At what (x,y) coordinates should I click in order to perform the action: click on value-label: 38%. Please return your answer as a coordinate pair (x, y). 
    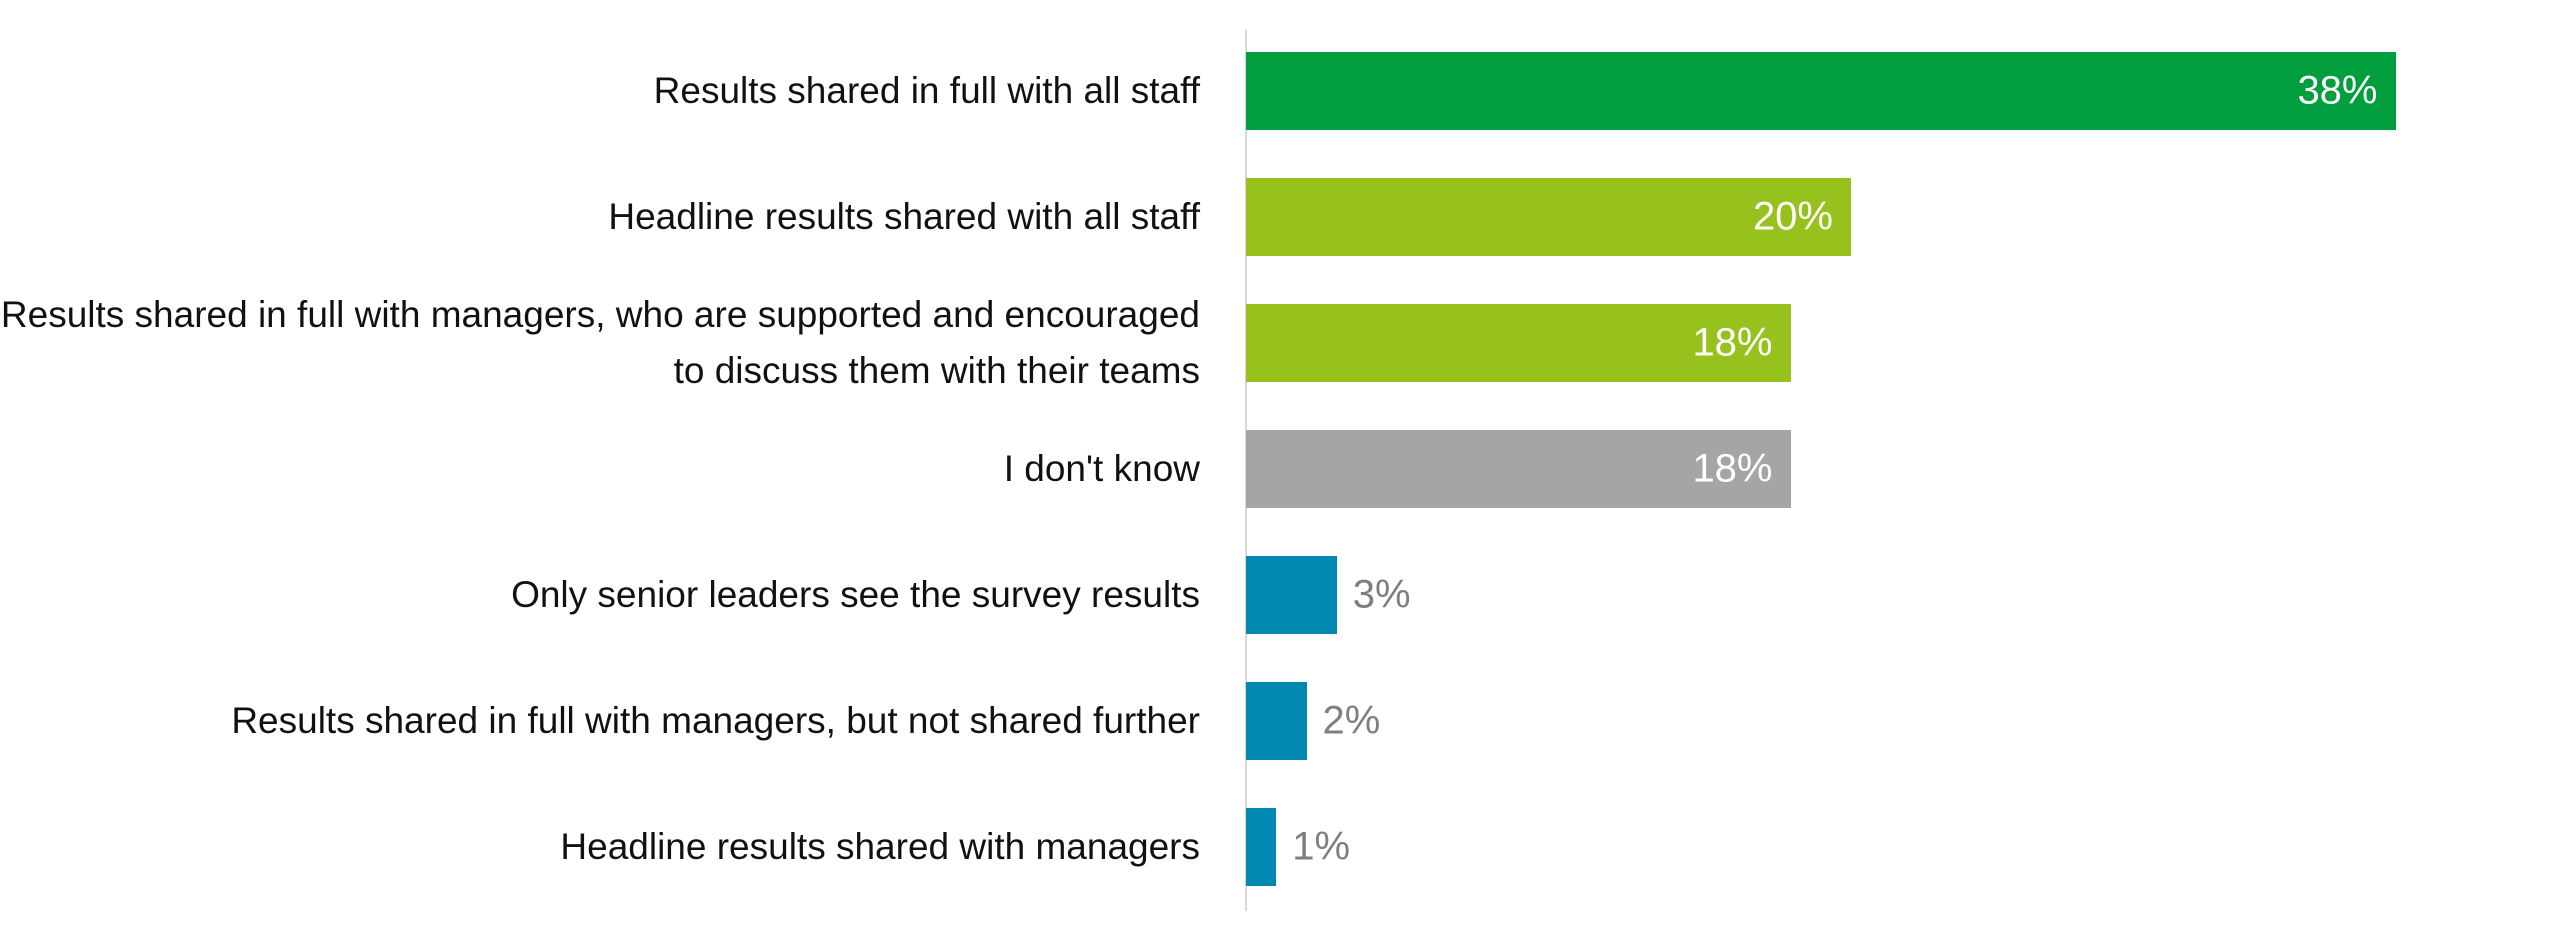
    Looking at the image, I should click on (2337, 90).